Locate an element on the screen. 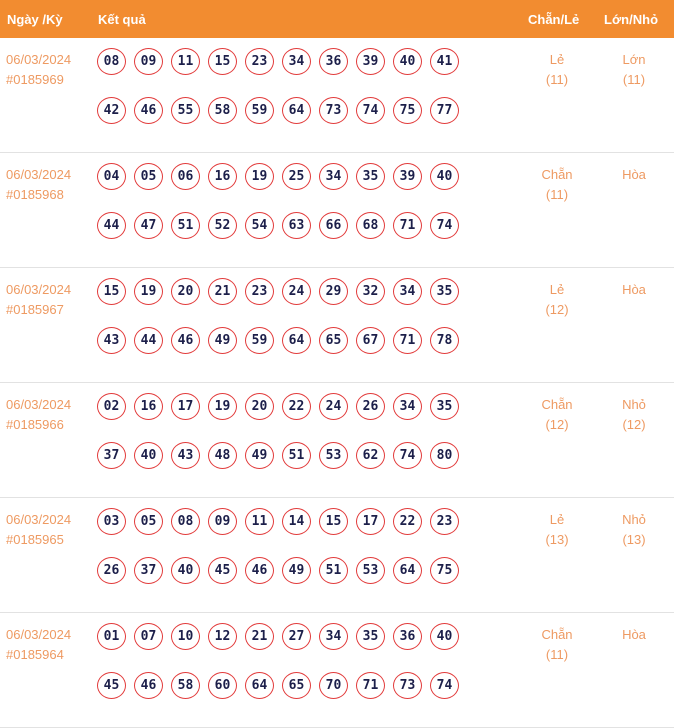 The image size is (674, 728). number-ball: 06 is located at coordinates (185, 176).